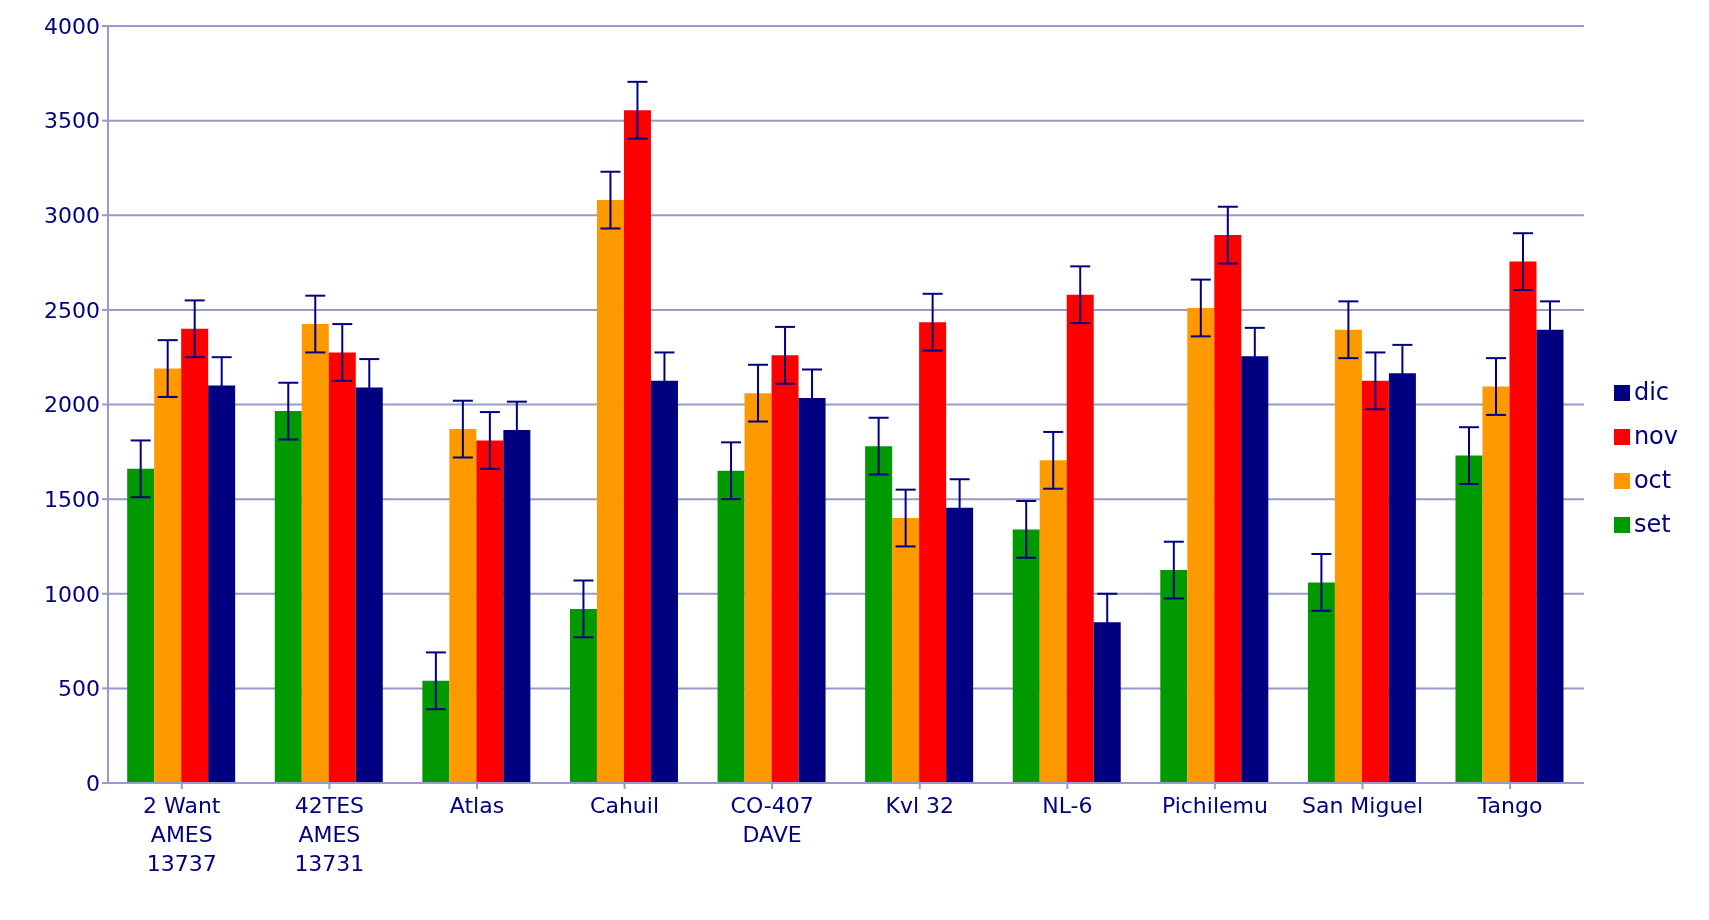 The height and width of the screenshot is (920, 1709). What do you see at coordinates (72, 216) in the screenshot?
I see `y-tick-label: 3000` at bounding box center [72, 216].